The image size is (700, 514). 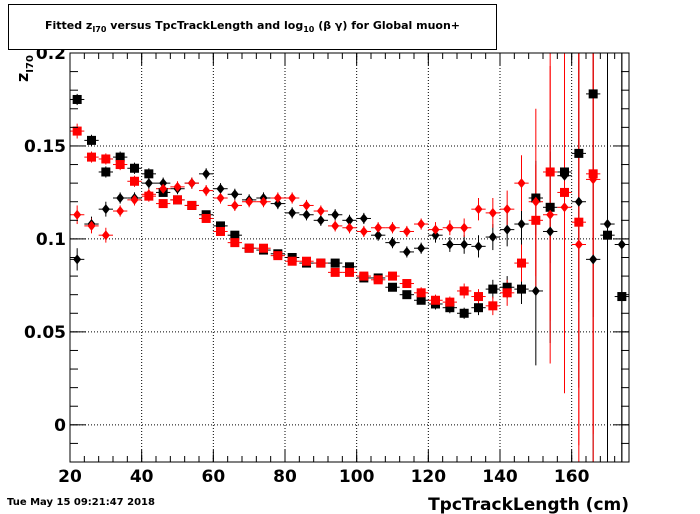 I want to click on x-tick-label: 100, so click(x=357, y=477).